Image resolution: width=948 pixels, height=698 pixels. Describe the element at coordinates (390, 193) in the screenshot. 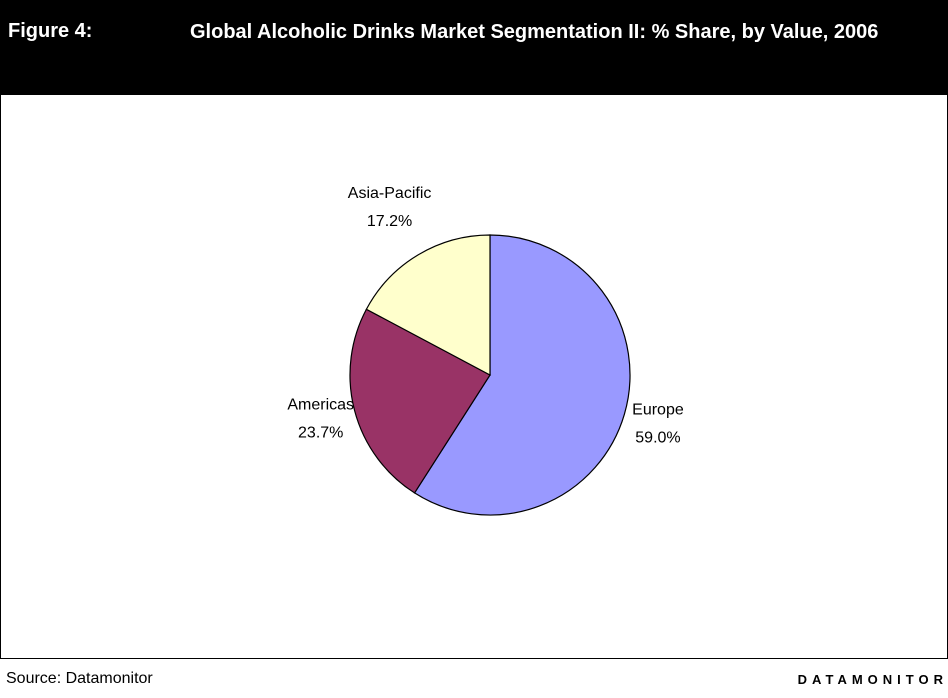

I see `slice-label: Asia-Pacific` at that location.